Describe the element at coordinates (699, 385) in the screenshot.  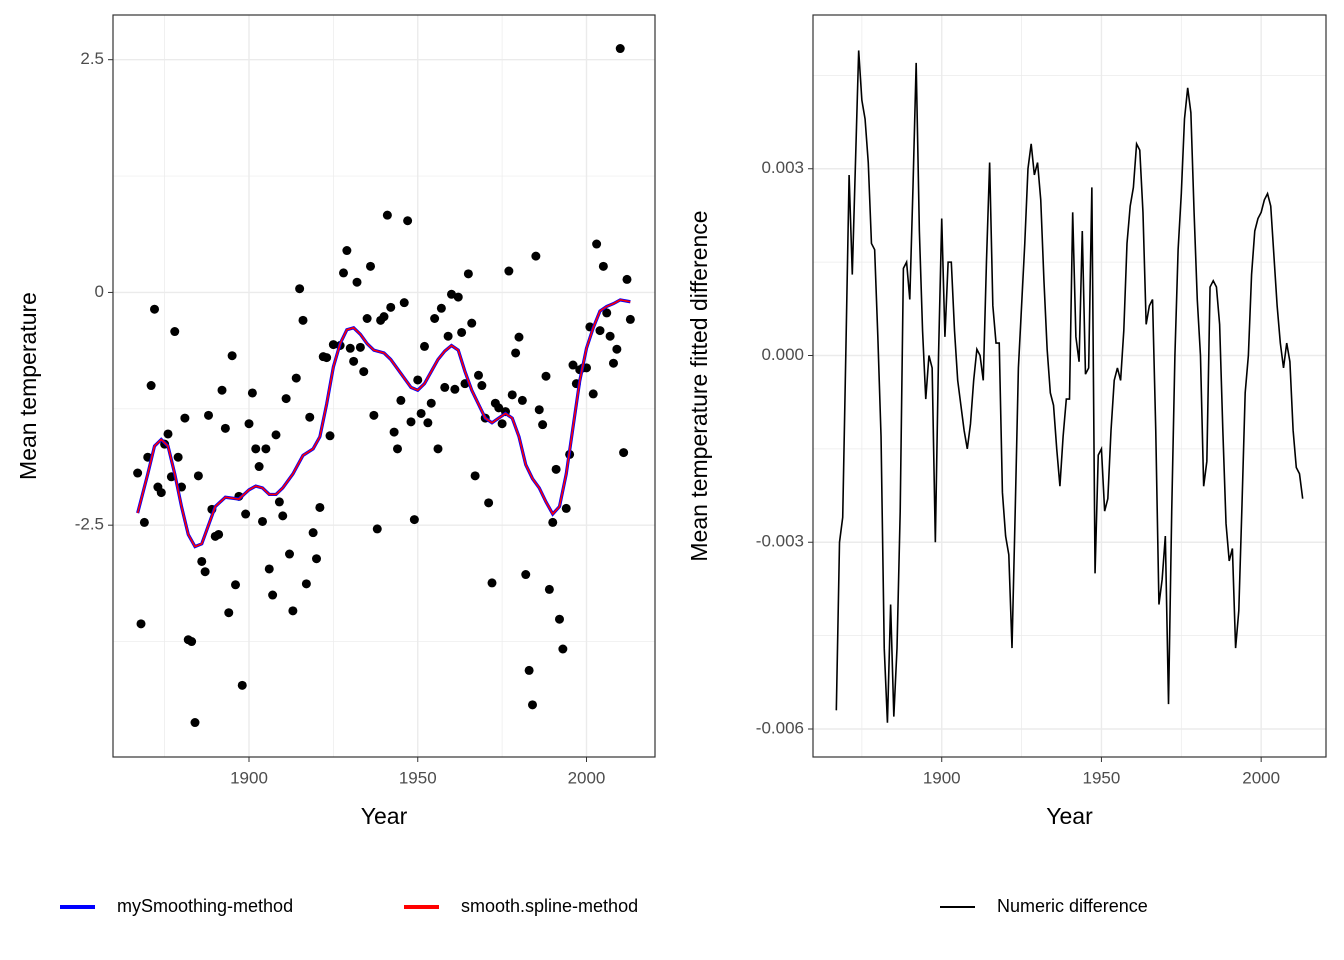
I see `y-axis-title: Mean temperature fitted difference` at that location.